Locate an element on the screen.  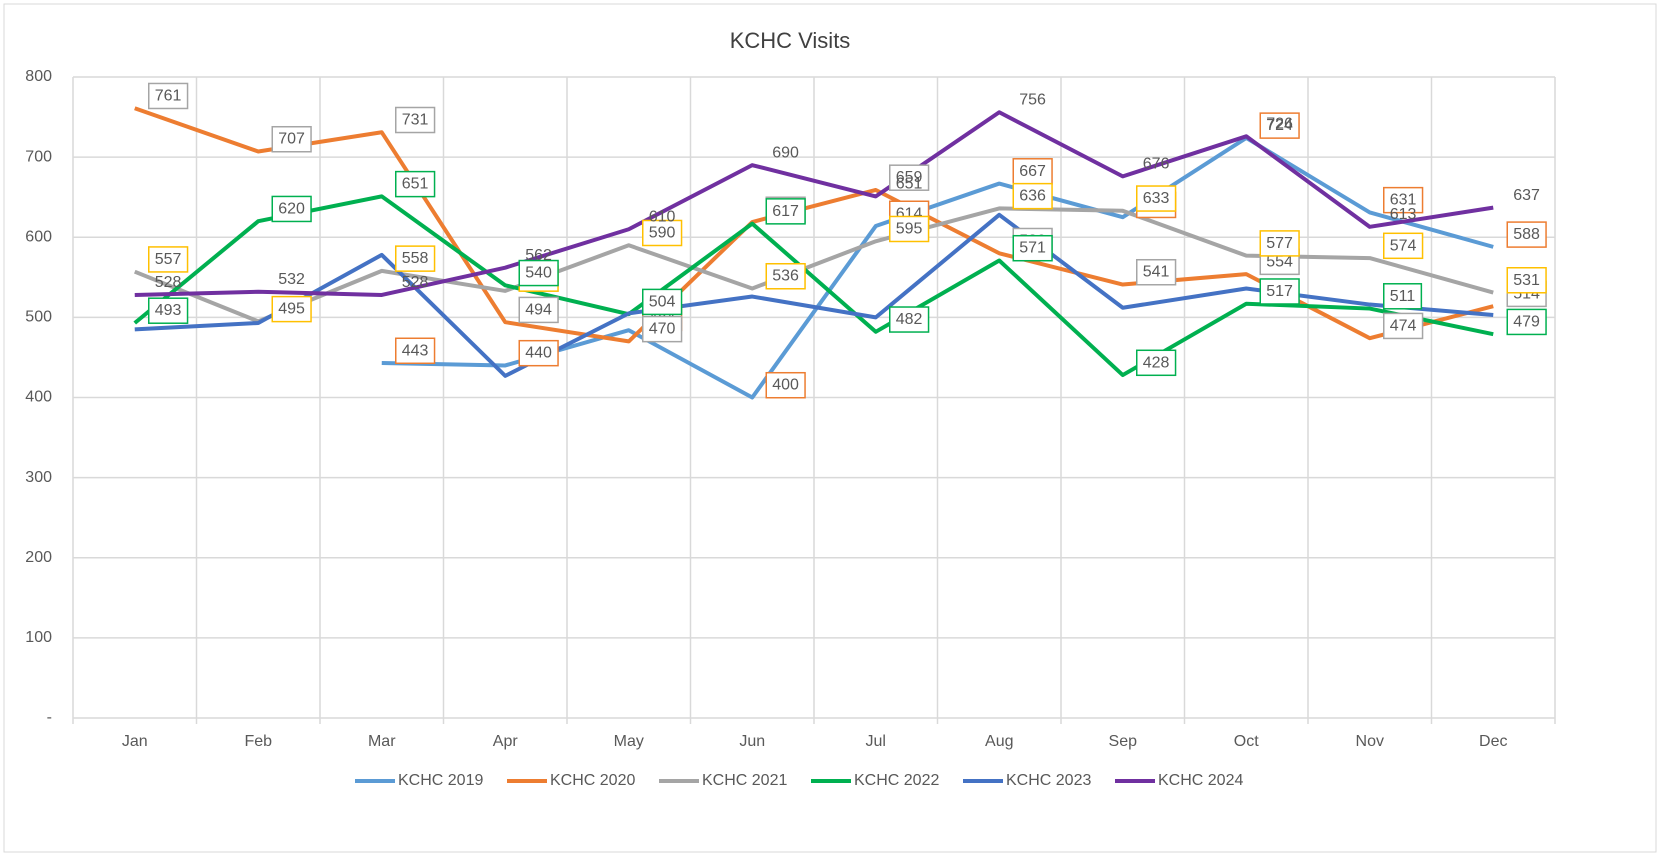
x-tick-label: Mar is located at coordinates (382, 741).